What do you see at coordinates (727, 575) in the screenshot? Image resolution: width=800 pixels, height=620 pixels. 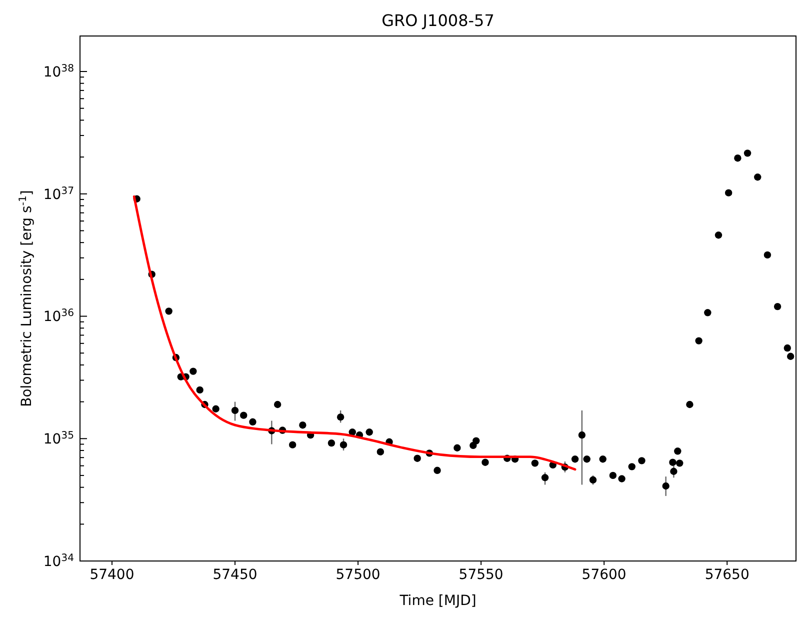 I see `x-tick-label: 57650` at bounding box center [727, 575].